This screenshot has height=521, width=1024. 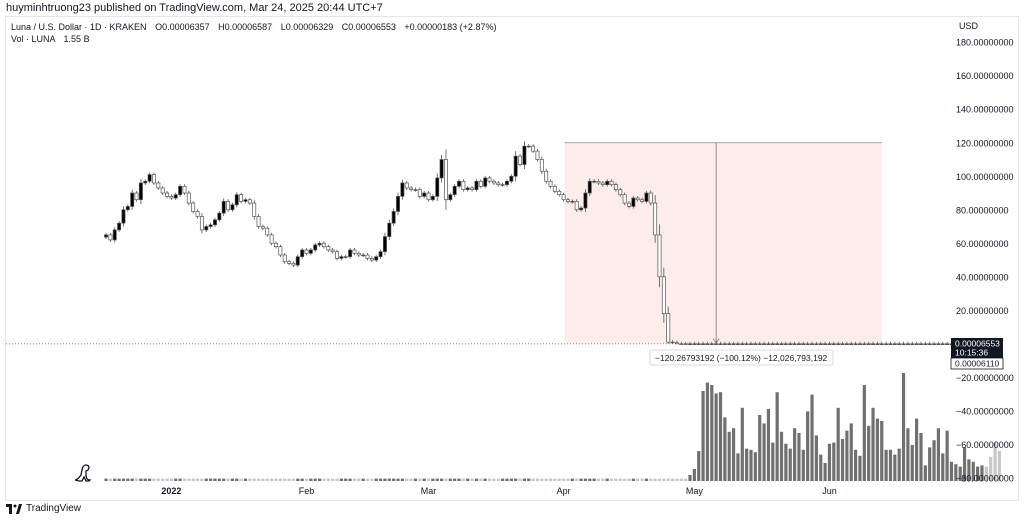 I want to click on tradingview-brand: TradingView, so click(x=43, y=508).